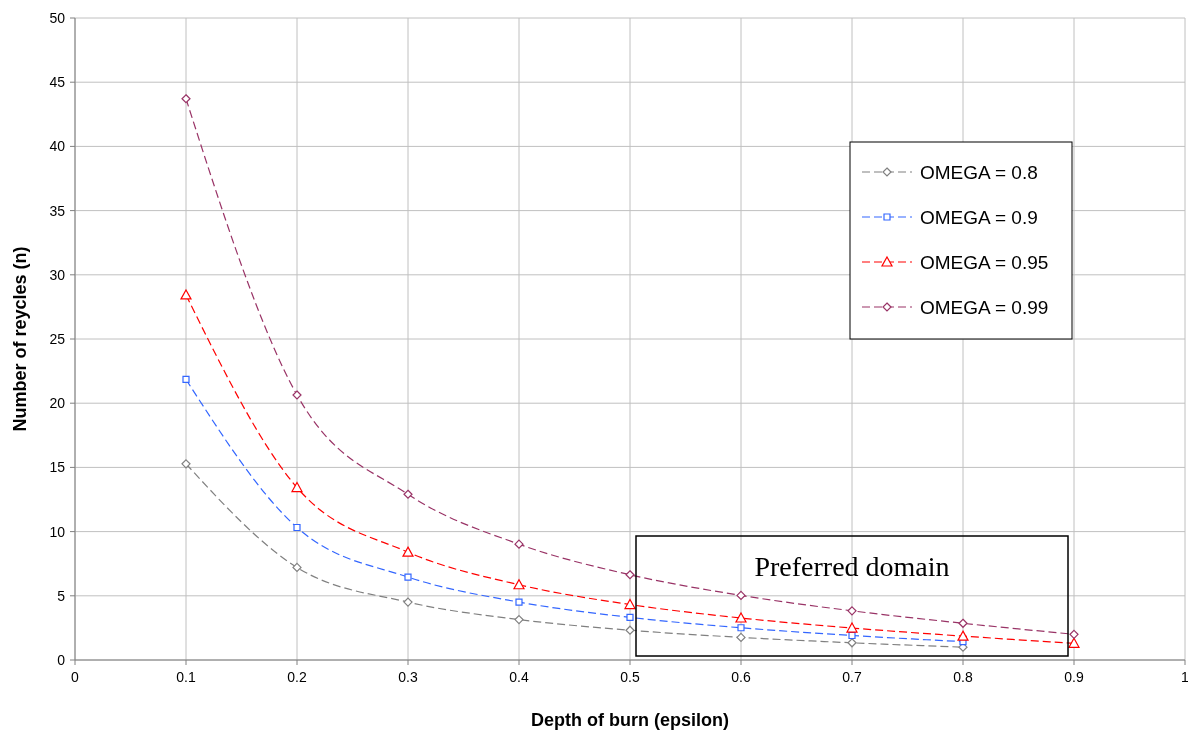  What do you see at coordinates (984, 262) in the screenshot?
I see `legend-label: OMEGA = 0.95` at bounding box center [984, 262].